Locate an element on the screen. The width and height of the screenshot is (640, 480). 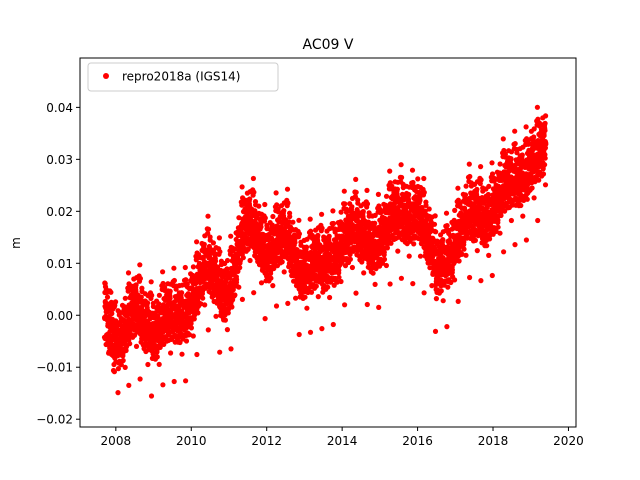
x-tick-label: 2008 is located at coordinates (116, 441).